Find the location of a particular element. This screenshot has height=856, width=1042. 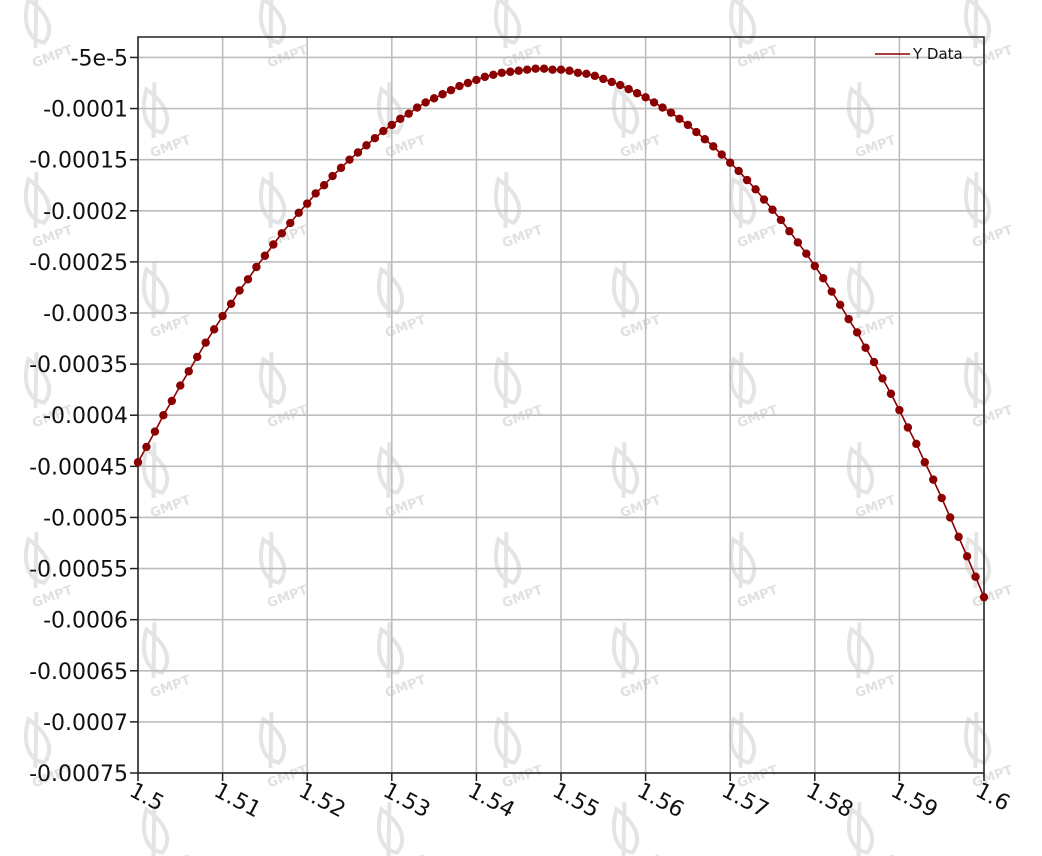

x-tick-label: 1.55 is located at coordinates (575, 800).